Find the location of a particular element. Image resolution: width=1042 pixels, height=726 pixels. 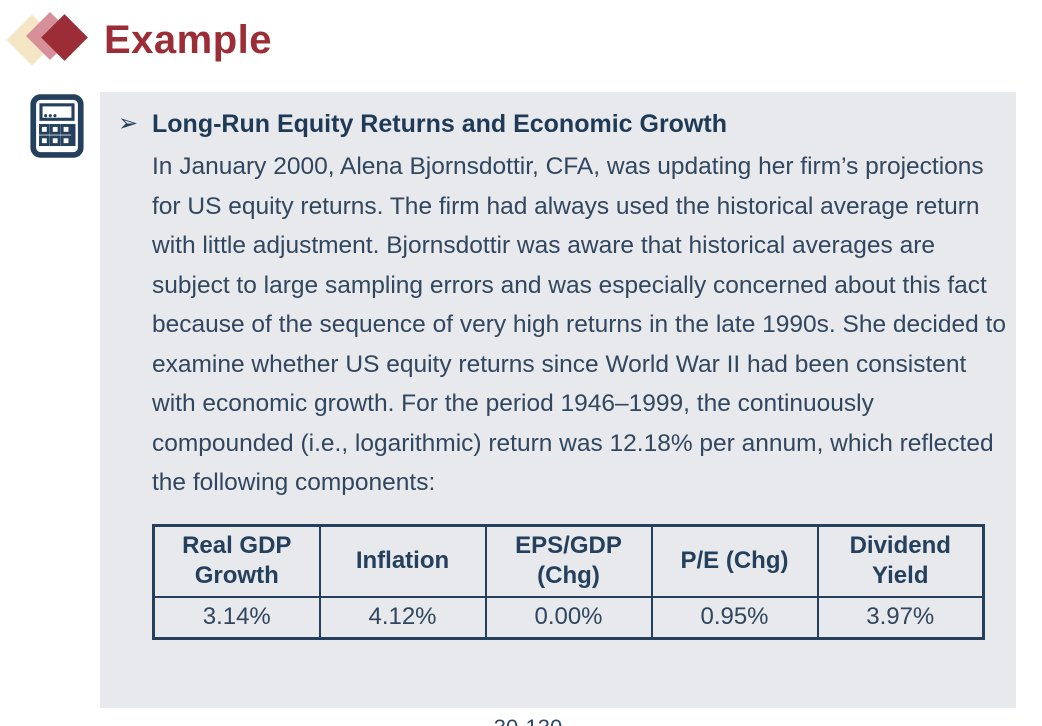

table-cell-eps-gdp-chg: 0.00% is located at coordinates (568, 617).